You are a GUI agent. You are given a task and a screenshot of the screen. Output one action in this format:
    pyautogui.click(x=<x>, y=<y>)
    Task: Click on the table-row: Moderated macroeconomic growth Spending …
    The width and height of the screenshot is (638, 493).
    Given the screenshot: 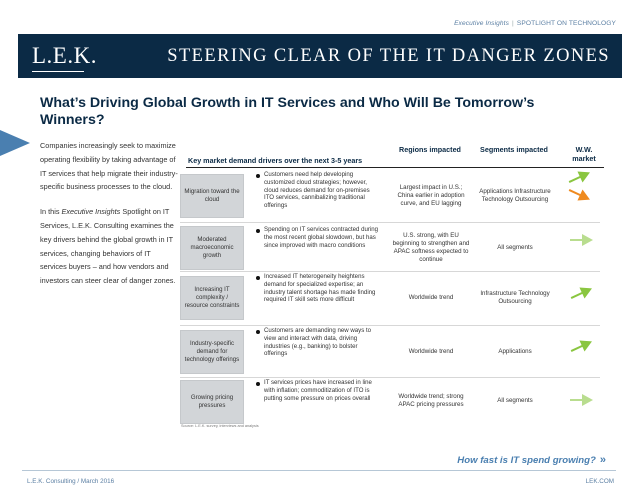 What is the action you would take?
    pyautogui.click(x=386, y=243)
    